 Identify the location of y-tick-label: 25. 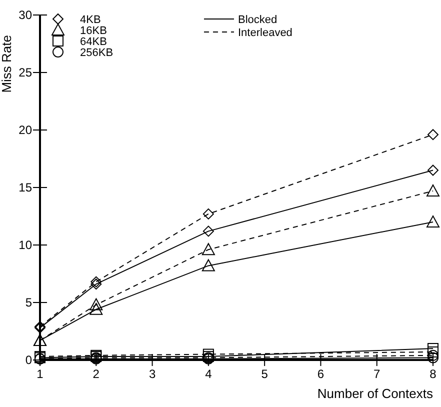
(25, 73).